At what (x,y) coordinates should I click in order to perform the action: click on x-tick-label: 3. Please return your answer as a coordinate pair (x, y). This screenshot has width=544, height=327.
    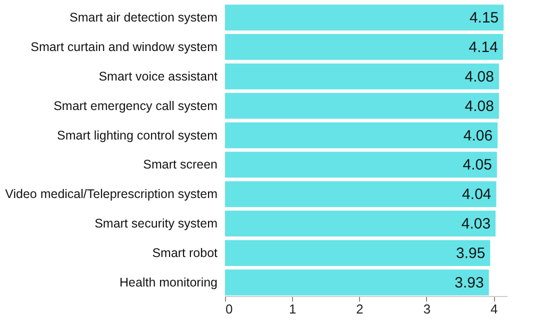
    Looking at the image, I should click on (427, 309).